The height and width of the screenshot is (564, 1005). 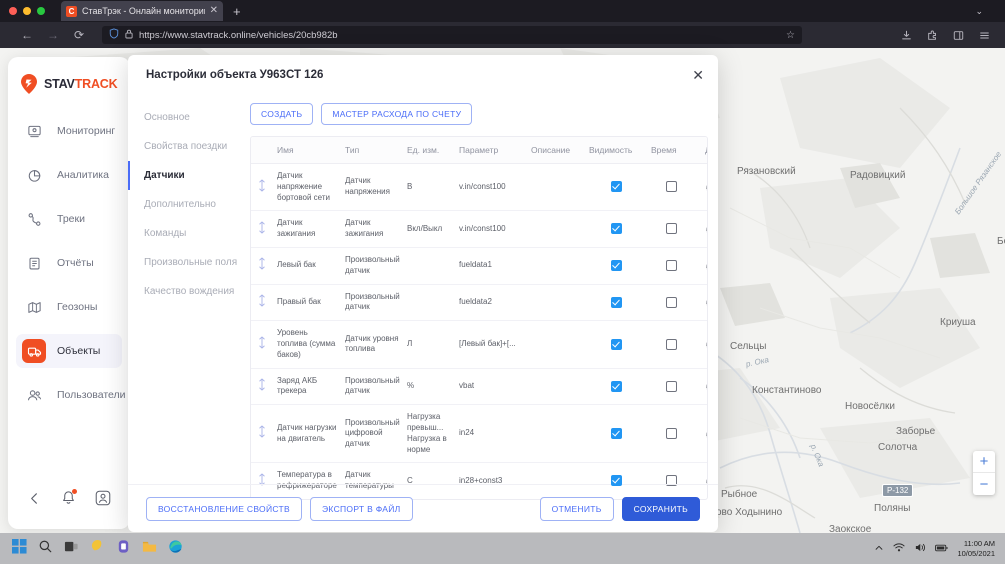 I want to click on chevron-up-icon, so click(x=879, y=549).